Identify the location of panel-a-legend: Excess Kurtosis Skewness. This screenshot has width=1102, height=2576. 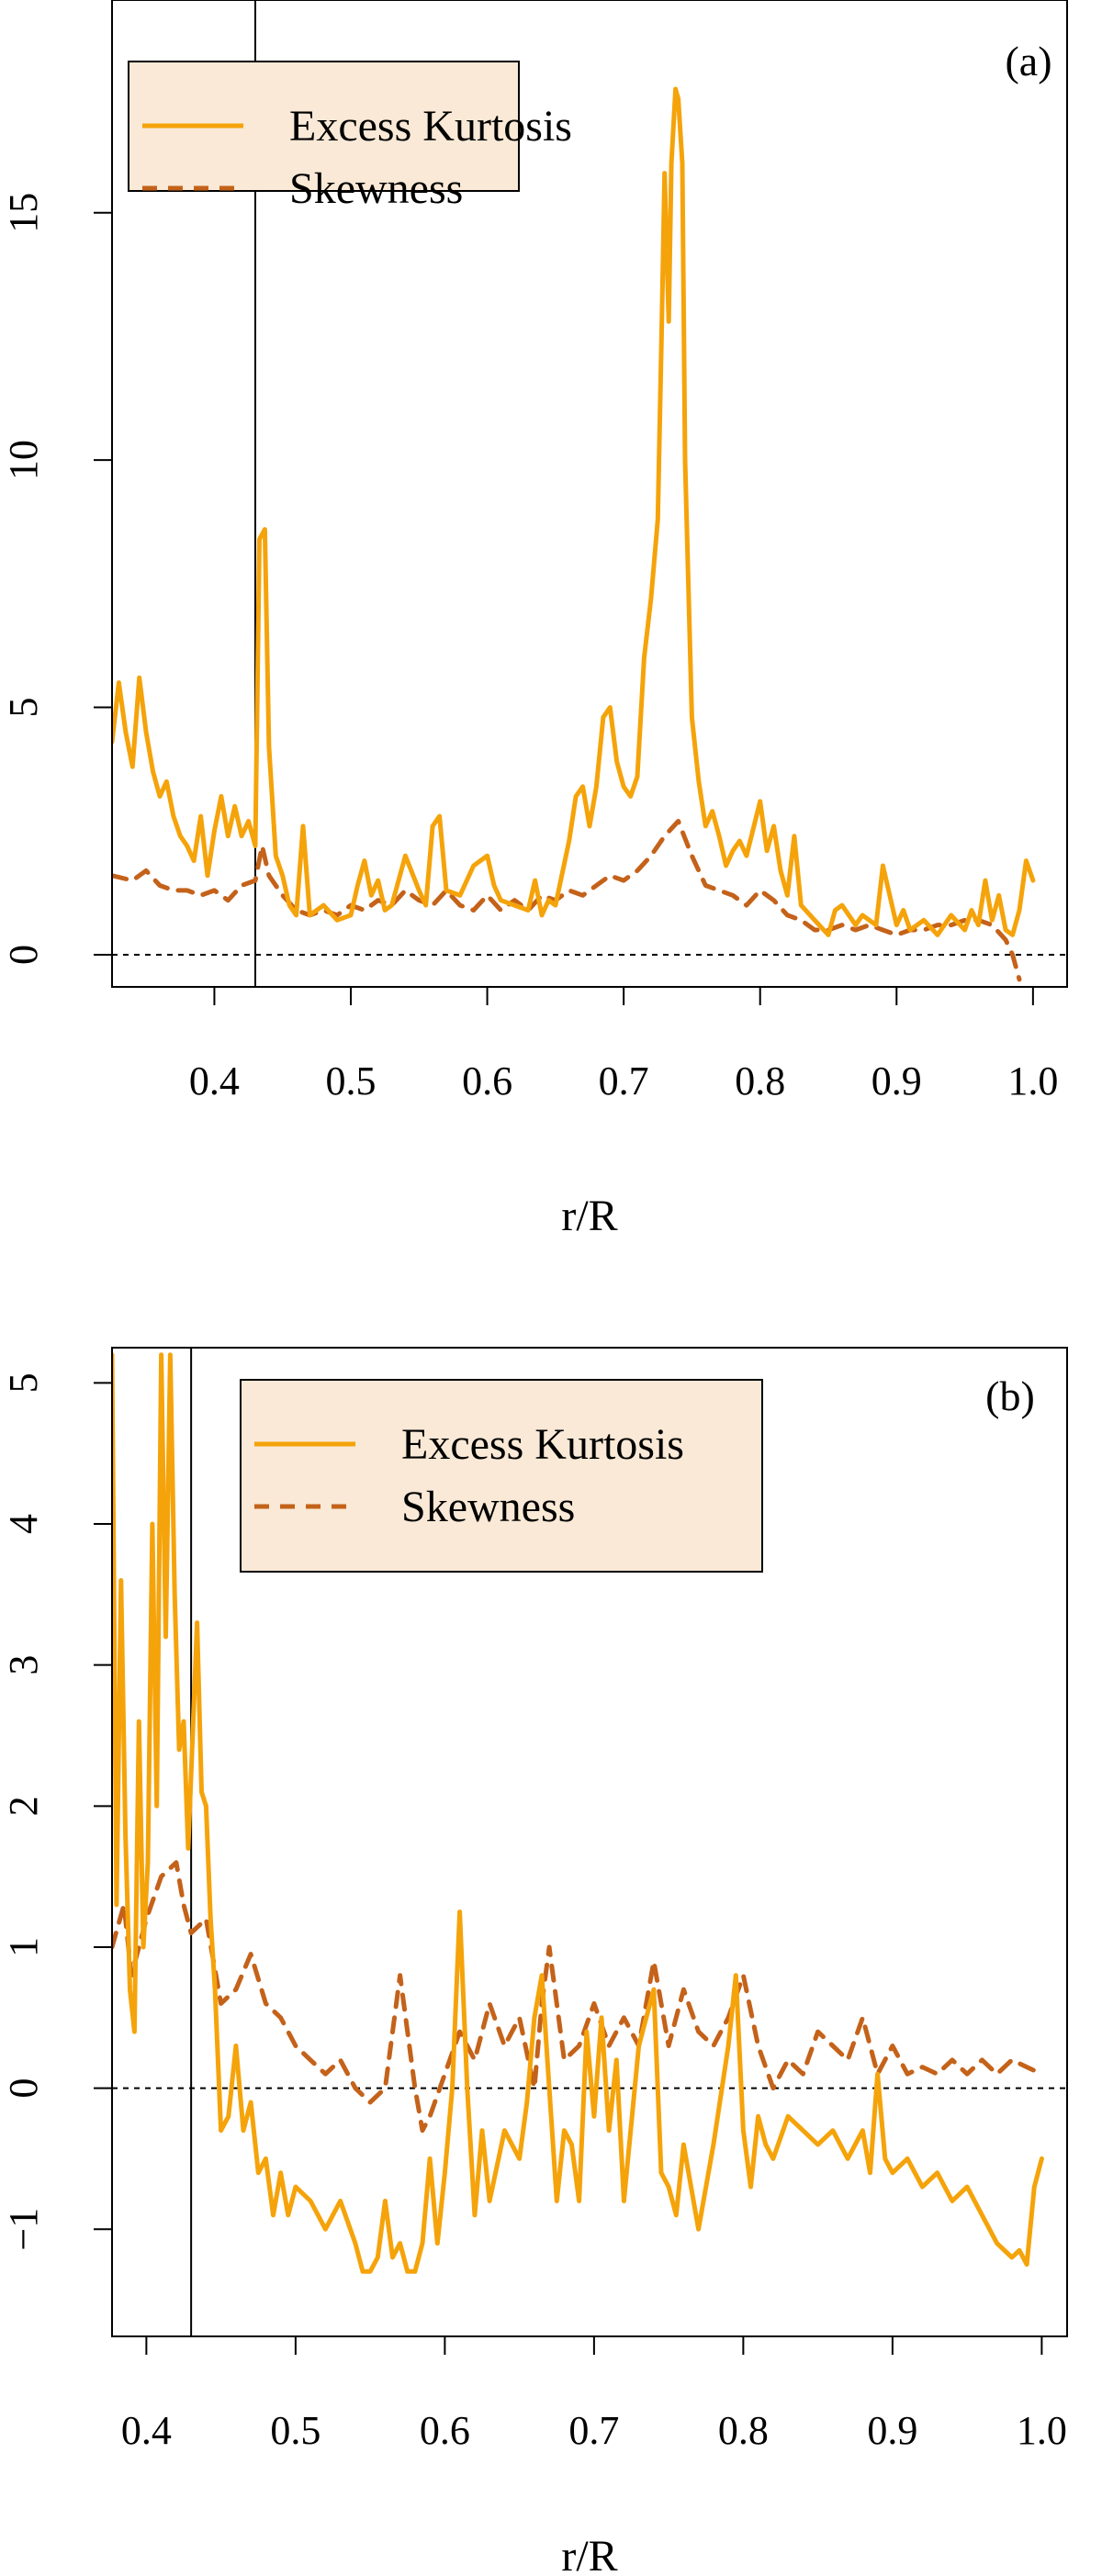
(350, 137).